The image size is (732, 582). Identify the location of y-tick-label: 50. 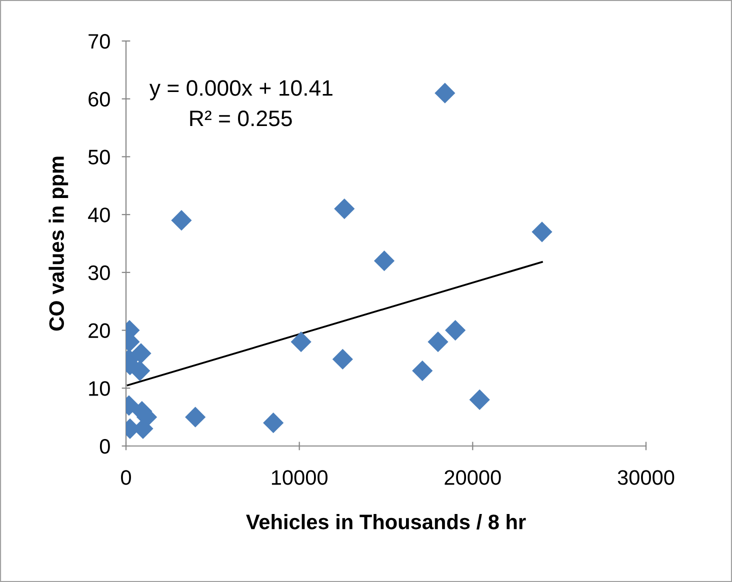
(99, 157).